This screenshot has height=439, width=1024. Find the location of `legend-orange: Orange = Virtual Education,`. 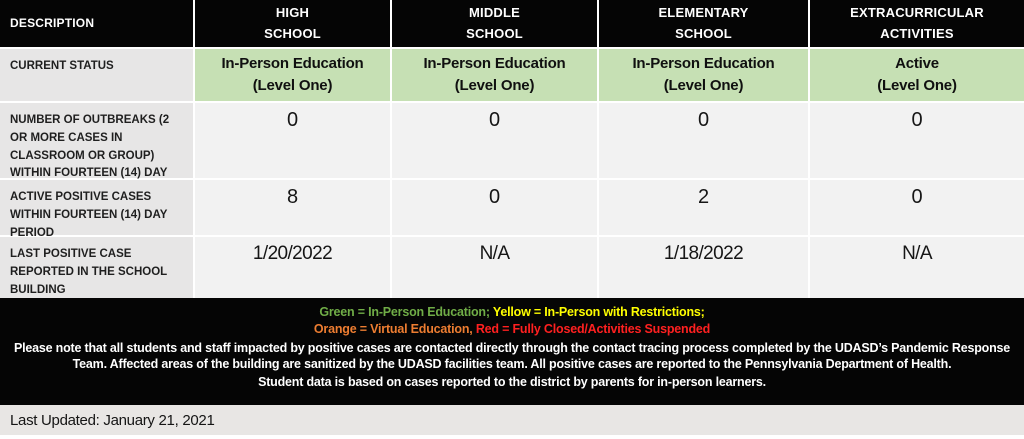

legend-orange: Orange = Virtual Education, is located at coordinates (393, 329).